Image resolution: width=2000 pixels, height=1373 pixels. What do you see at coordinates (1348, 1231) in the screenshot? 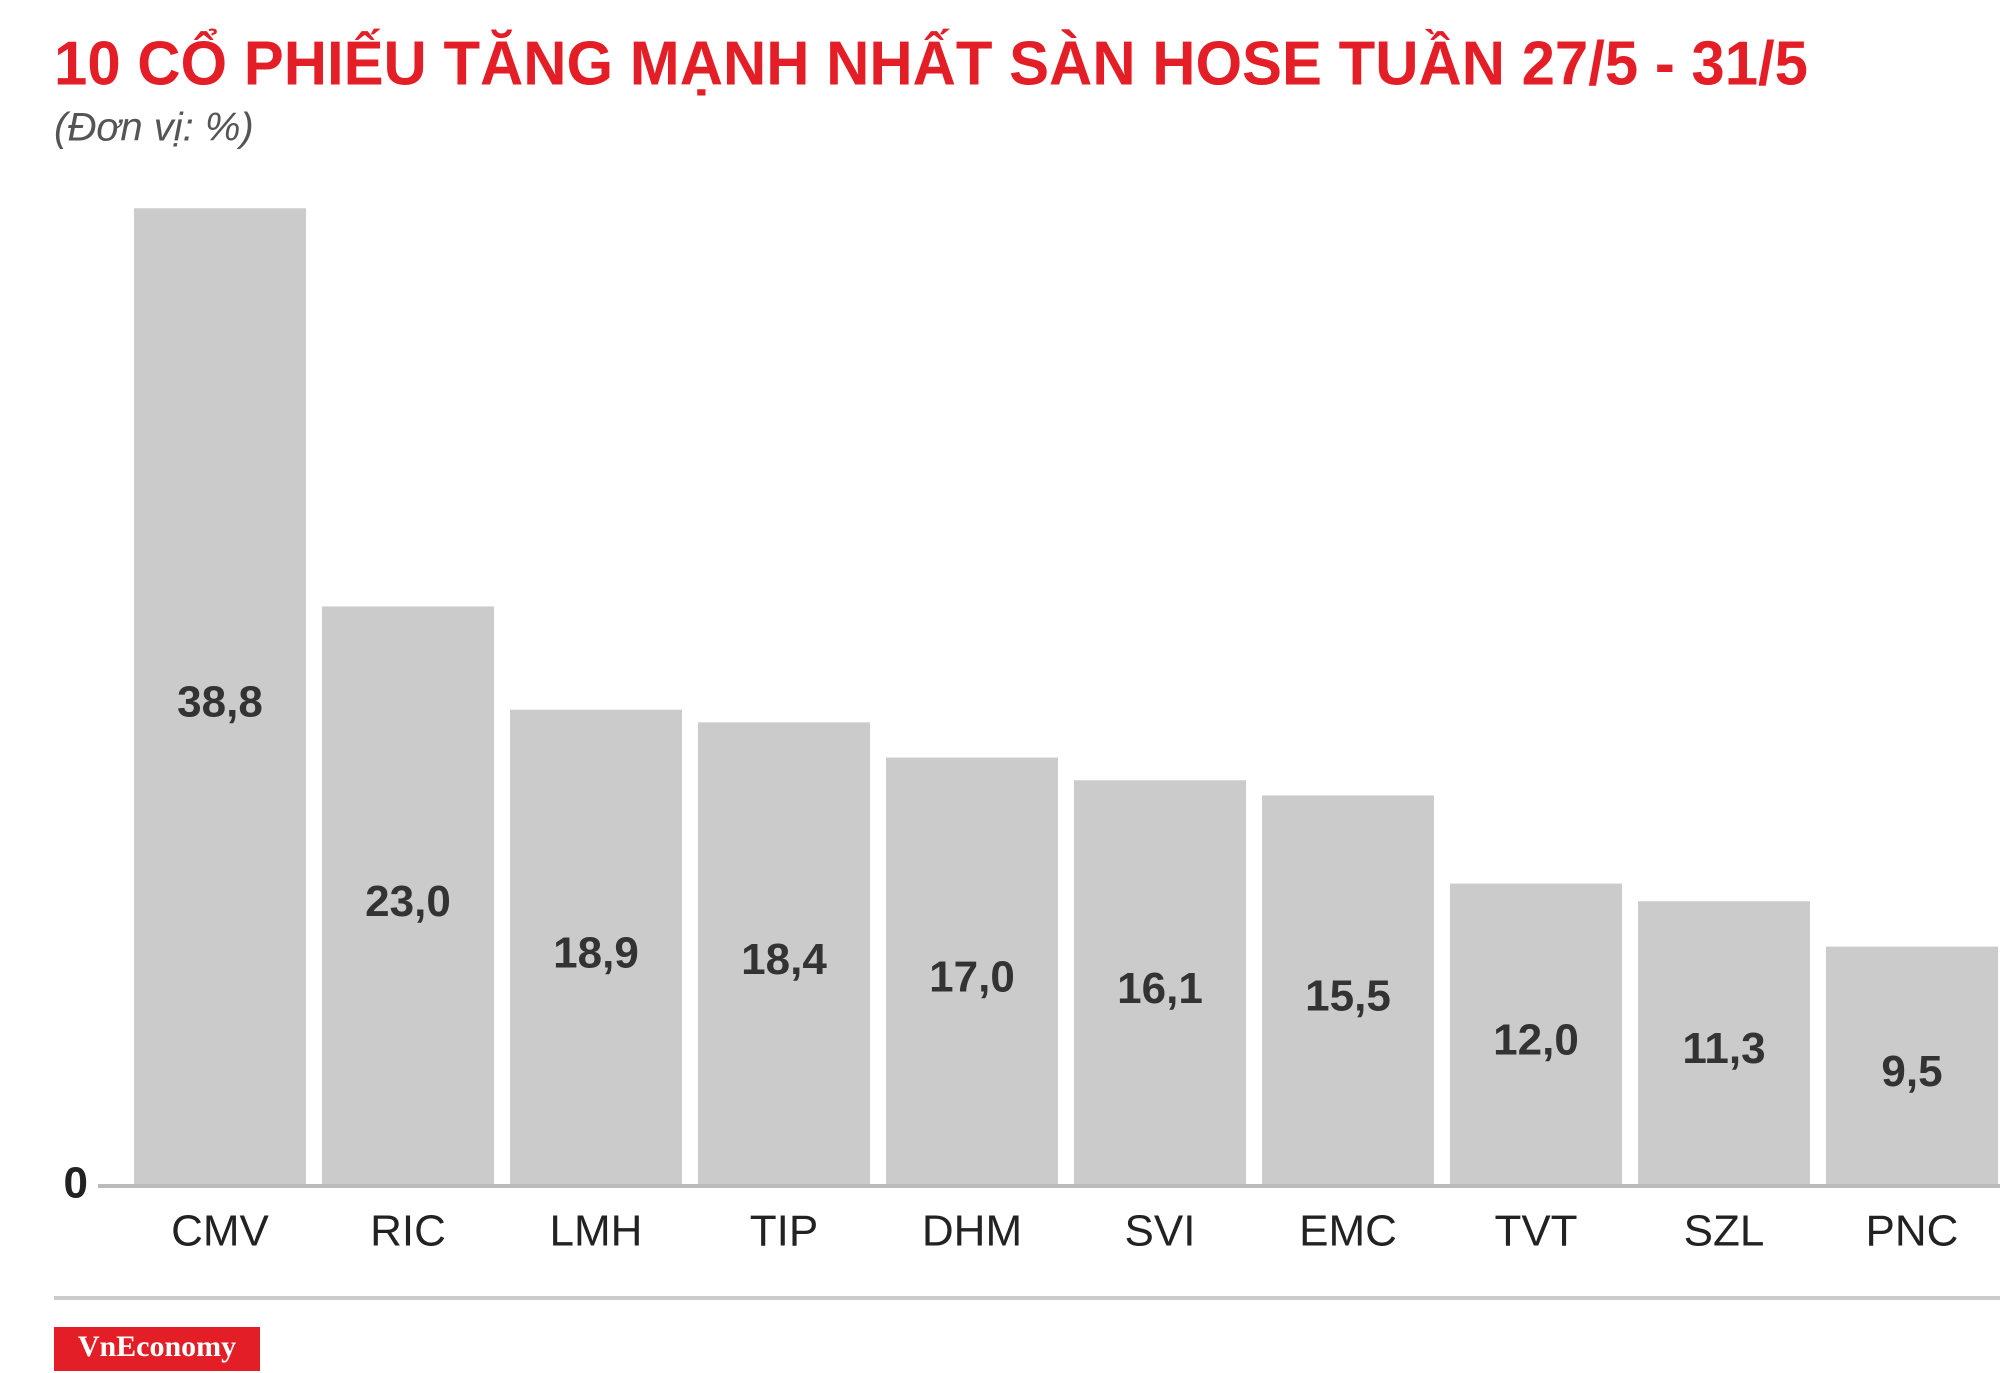
I see `x-tick-label: EMC` at bounding box center [1348, 1231].